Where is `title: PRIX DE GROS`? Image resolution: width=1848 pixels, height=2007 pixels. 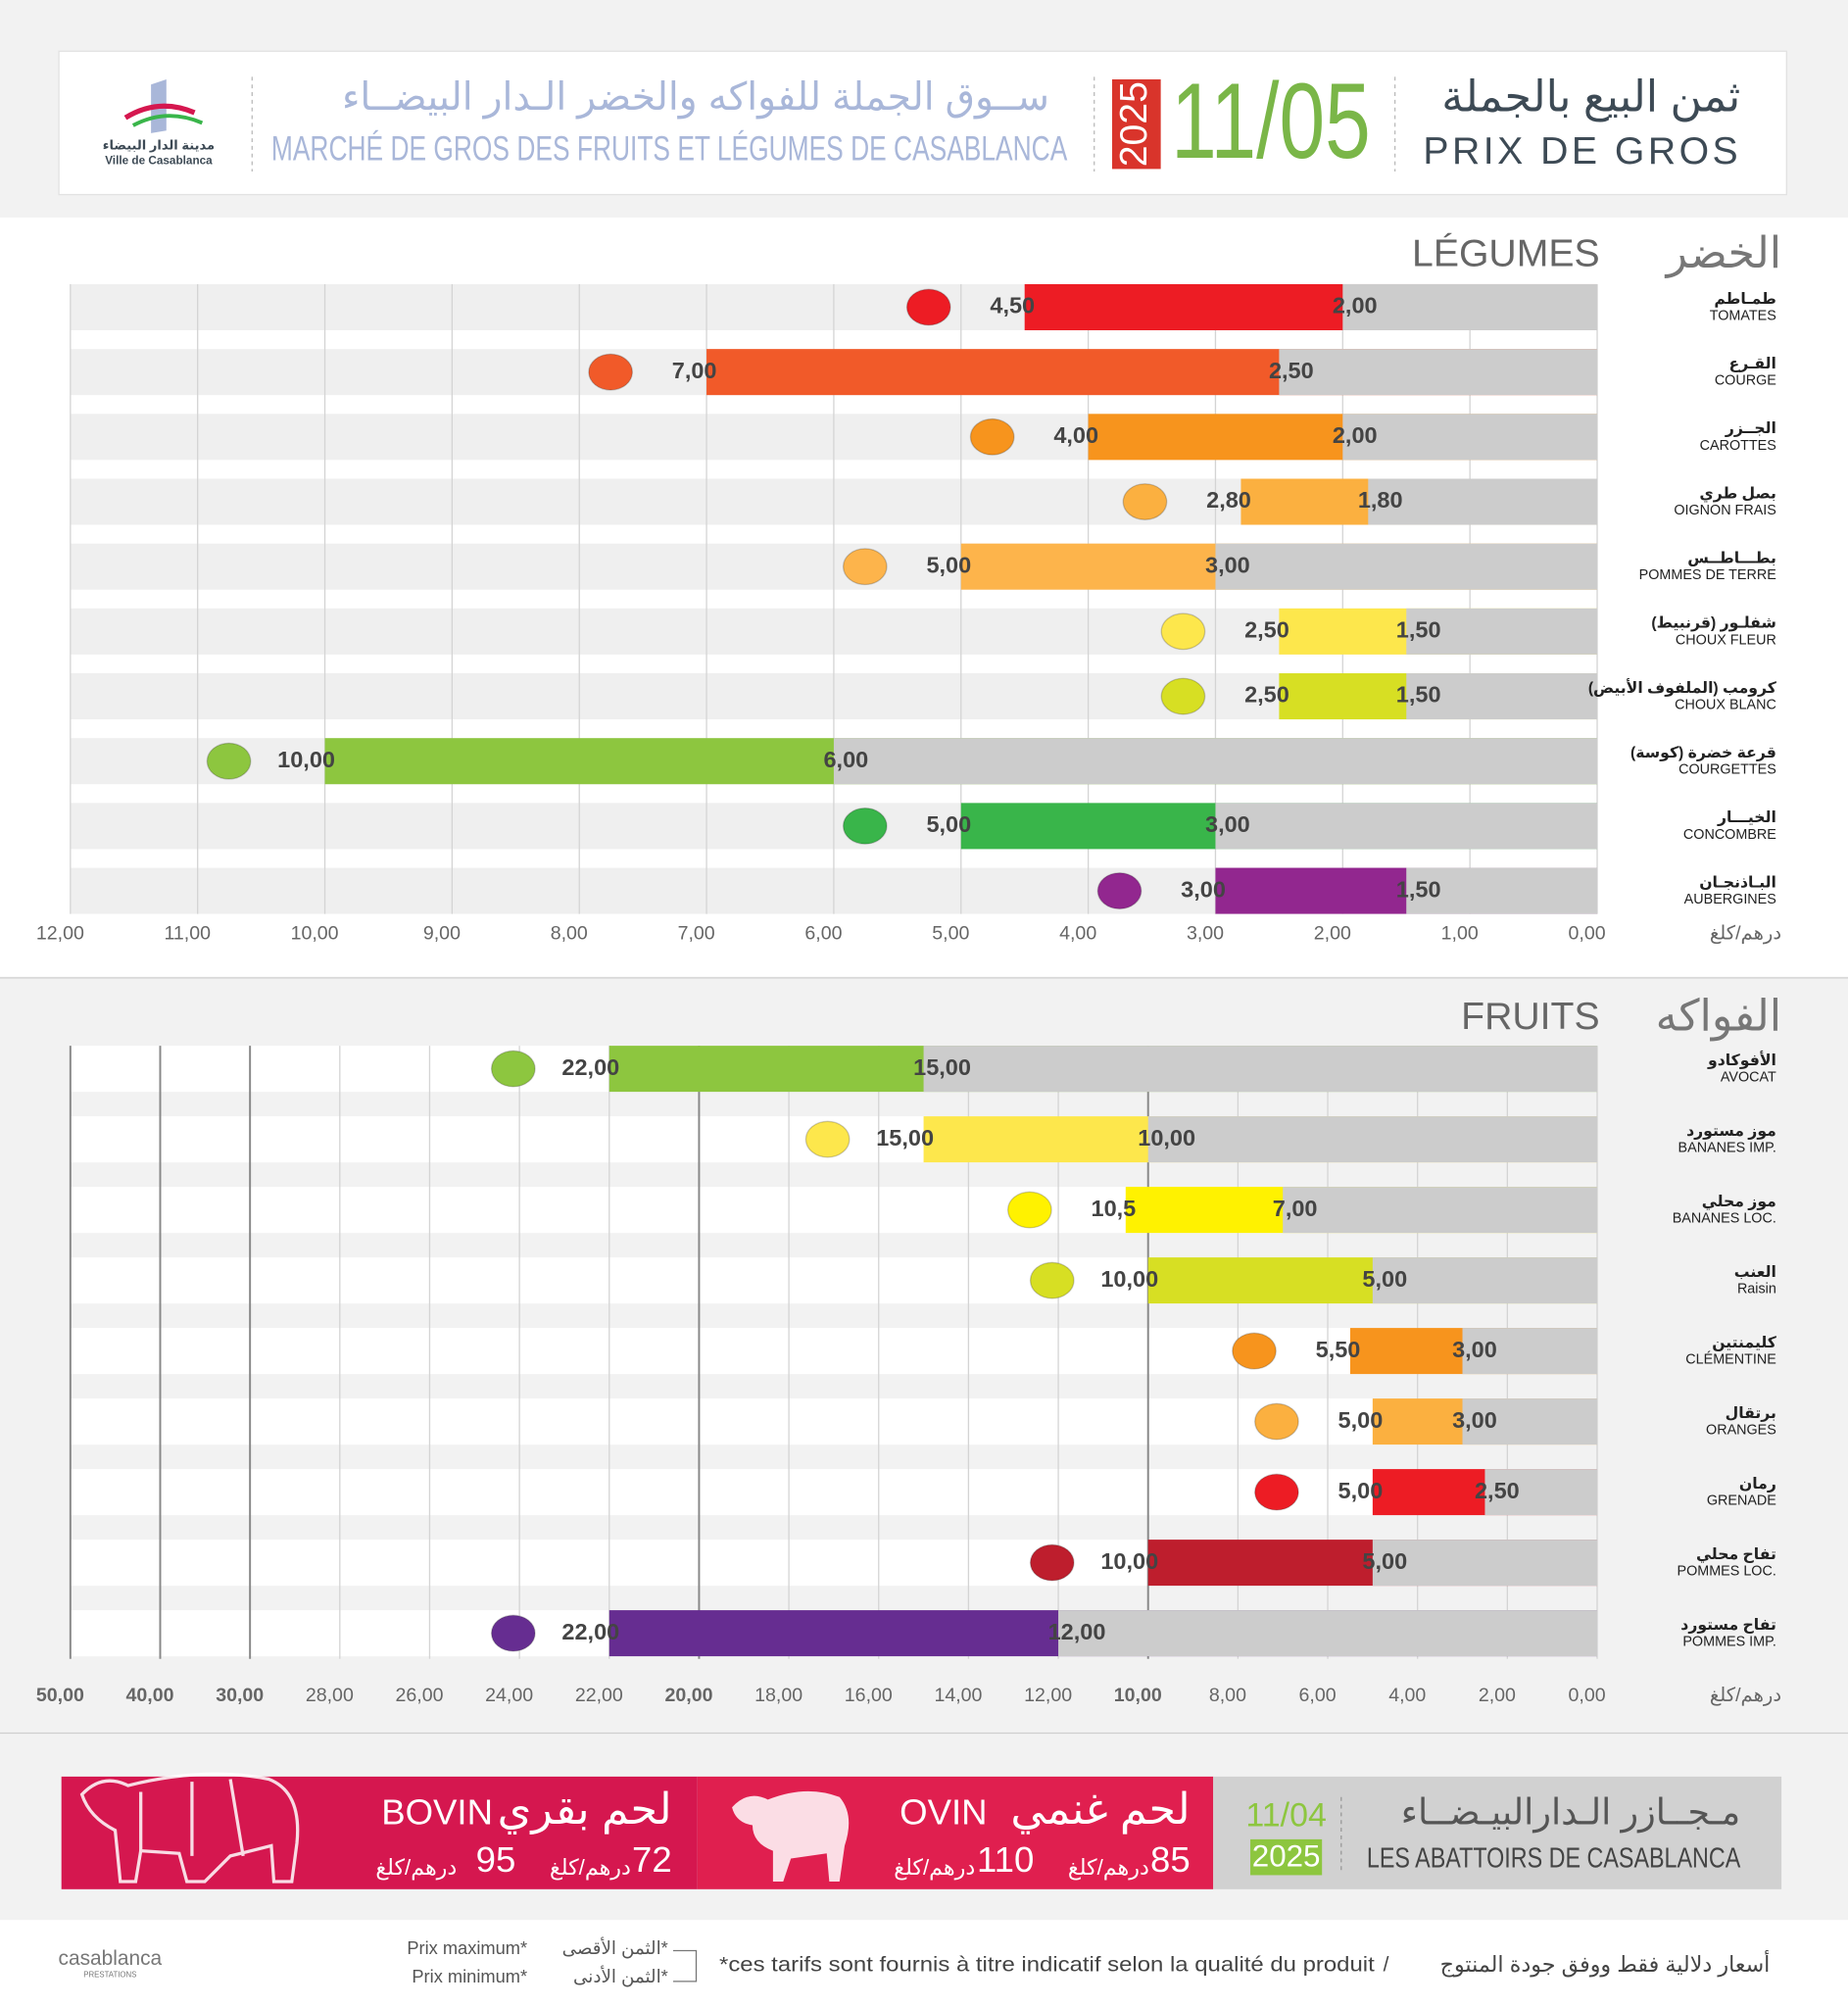
title: PRIX DE GROS is located at coordinates (1584, 151).